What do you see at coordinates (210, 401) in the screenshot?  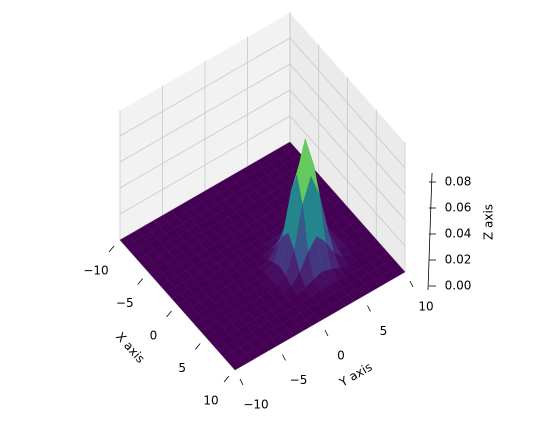 I see `x-tick-label: 10` at bounding box center [210, 401].